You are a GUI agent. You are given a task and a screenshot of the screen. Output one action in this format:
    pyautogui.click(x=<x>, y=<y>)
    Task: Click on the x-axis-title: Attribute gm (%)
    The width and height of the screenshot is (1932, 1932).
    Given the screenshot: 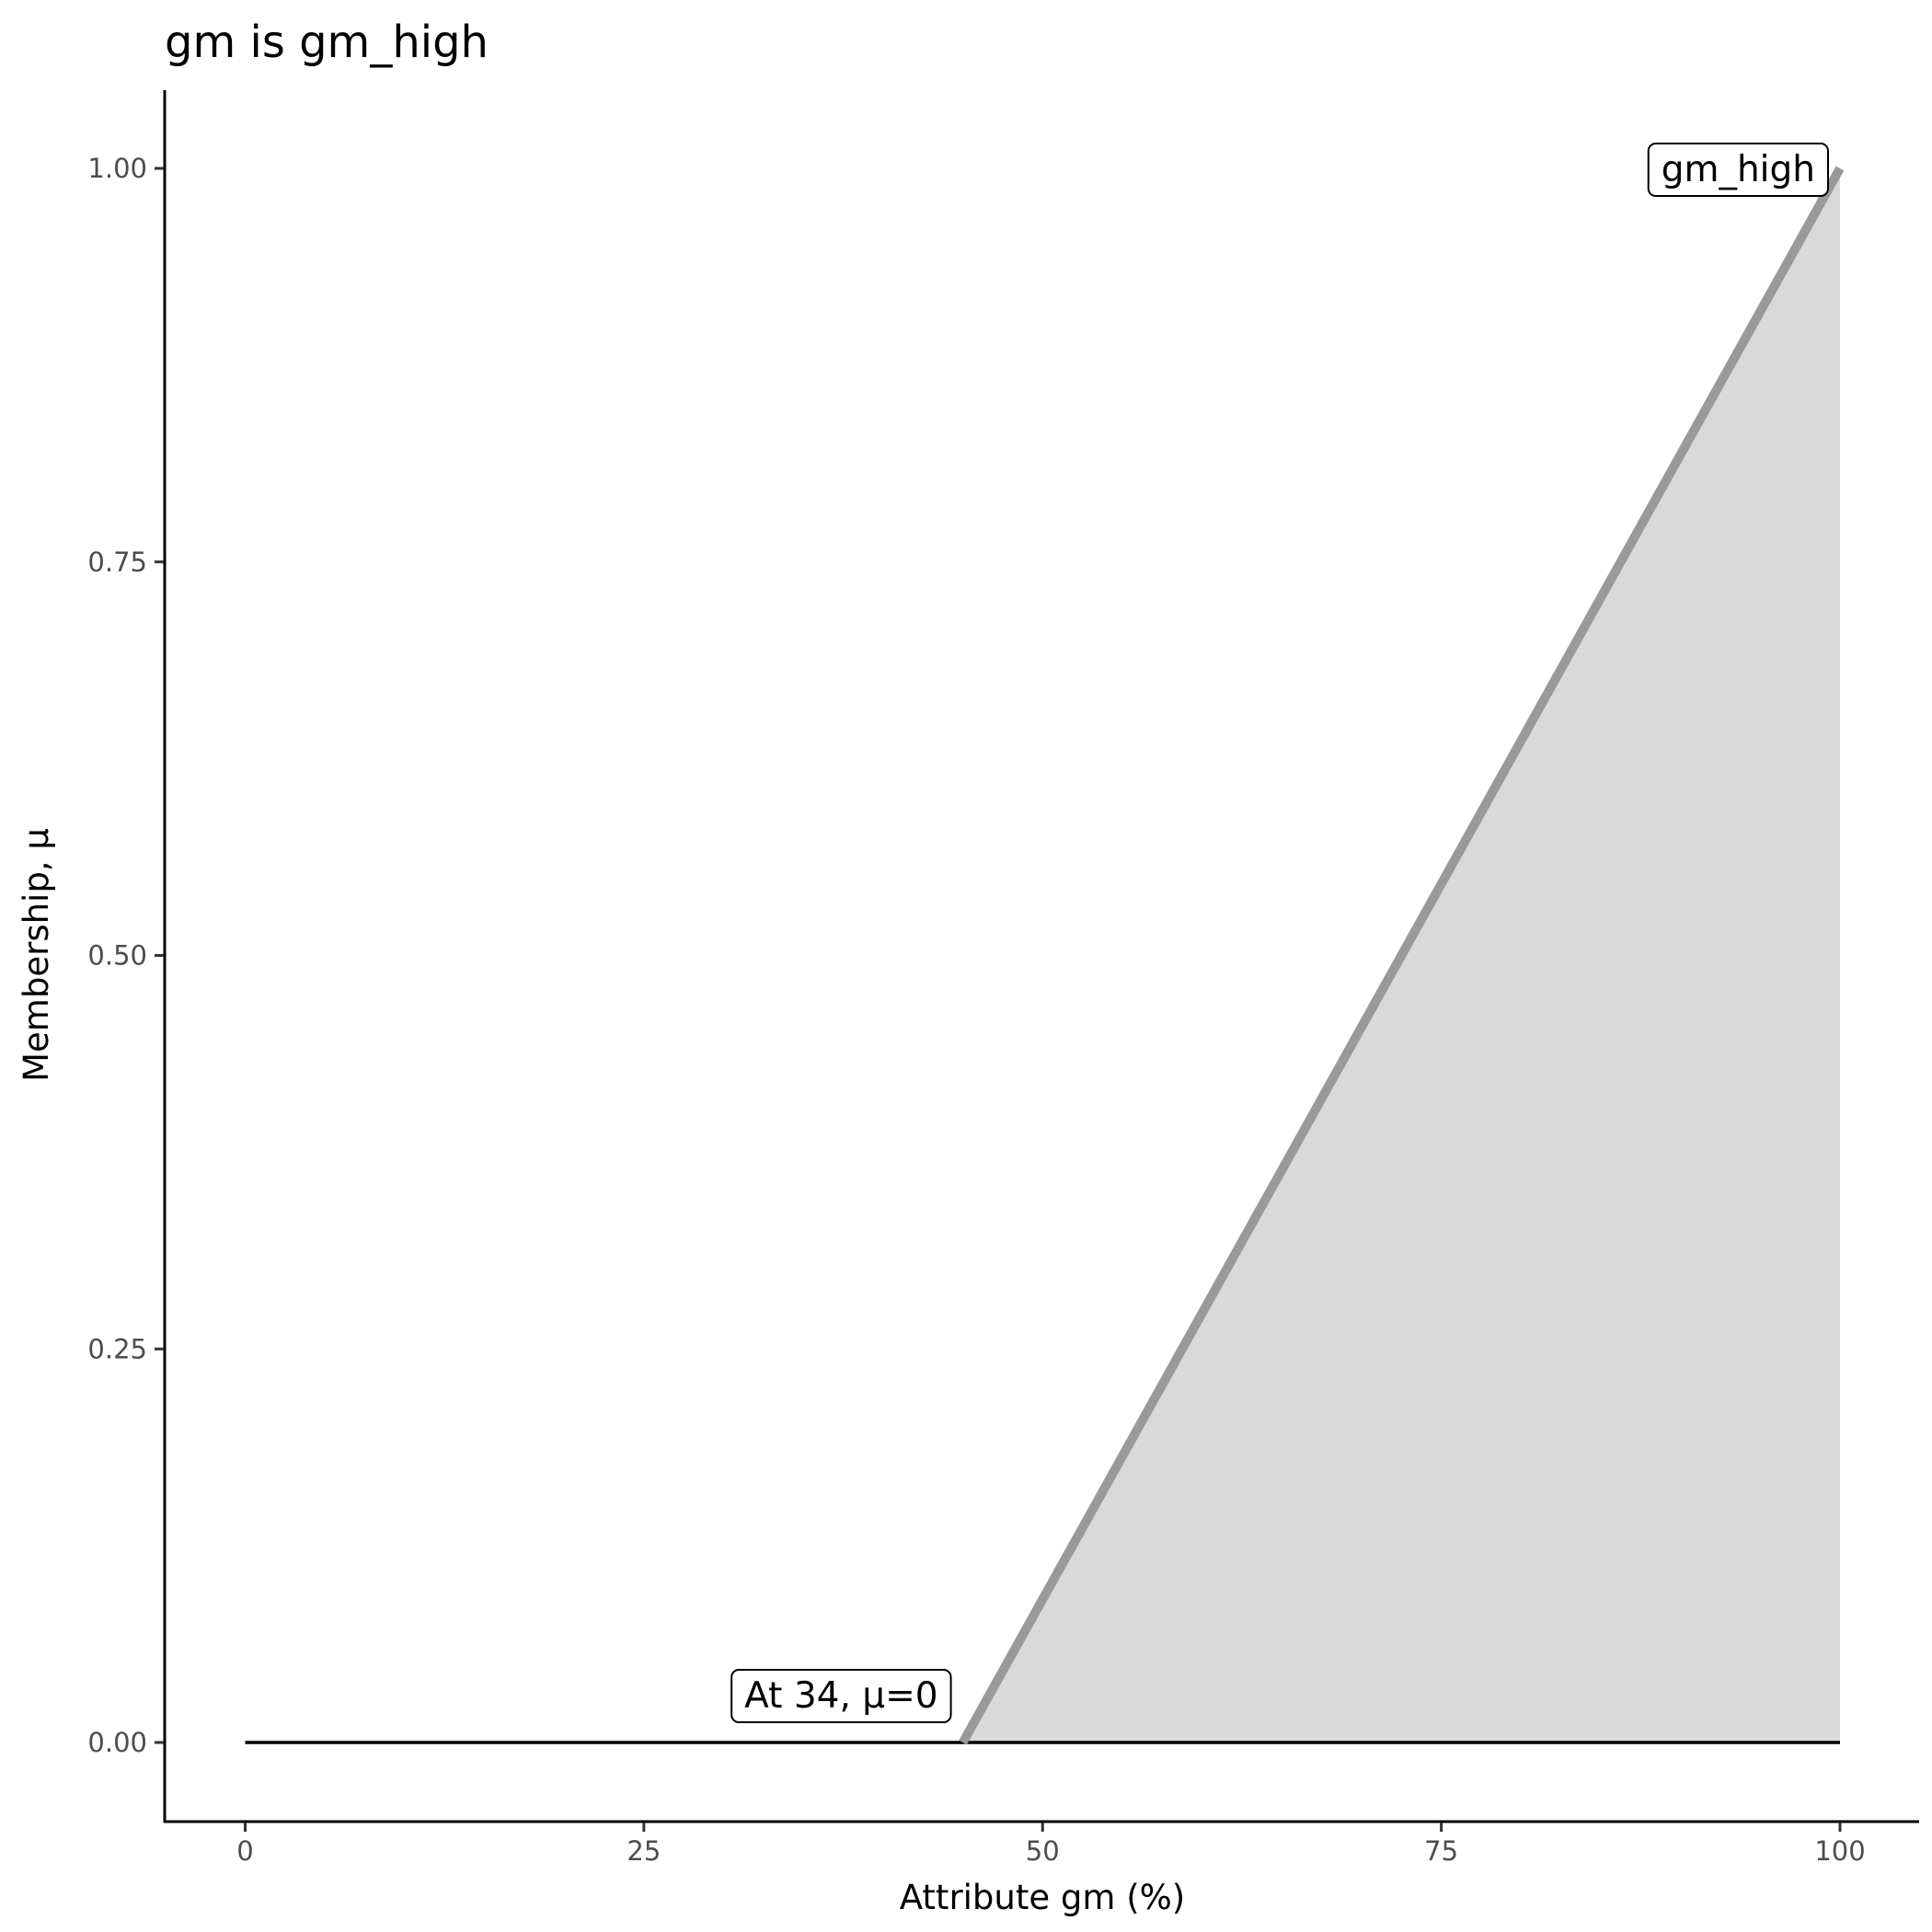 What is the action you would take?
    pyautogui.click(x=1042, y=1897)
    